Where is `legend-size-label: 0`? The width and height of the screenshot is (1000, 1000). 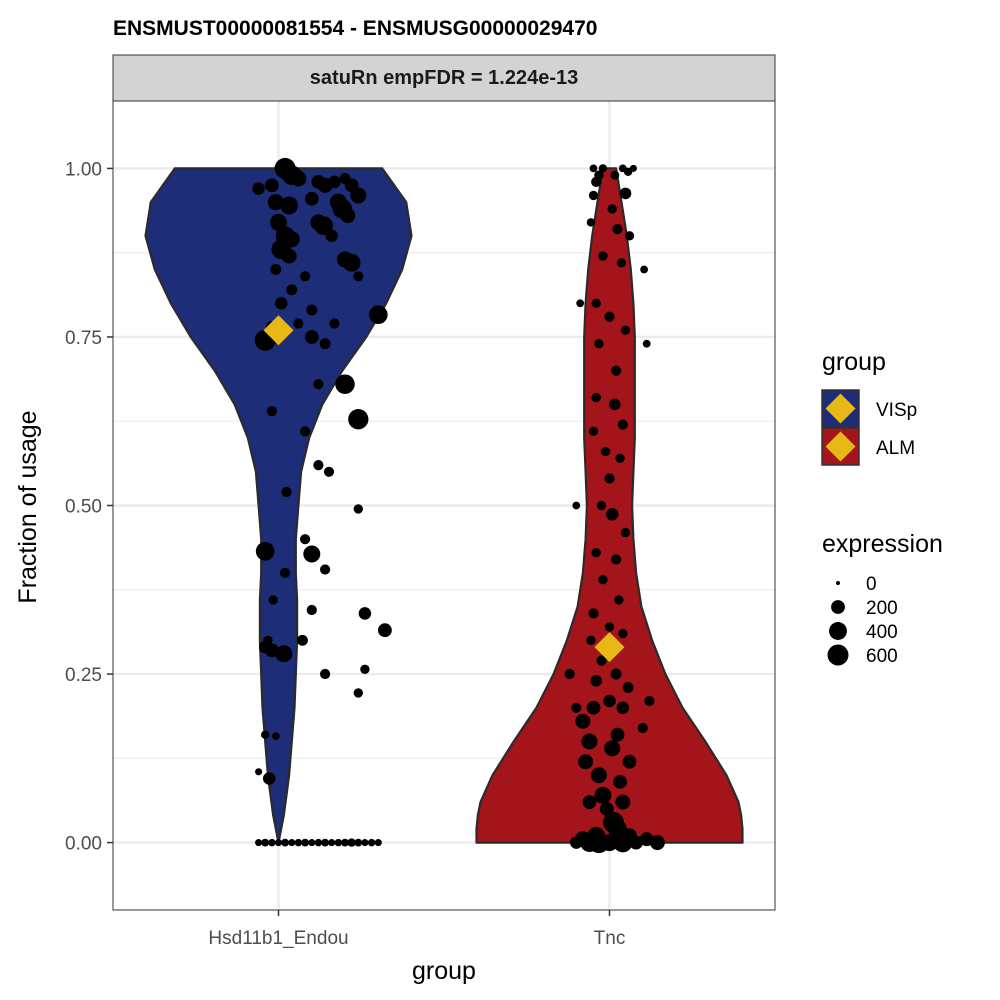
legend-size-label: 0 is located at coordinates (871, 584).